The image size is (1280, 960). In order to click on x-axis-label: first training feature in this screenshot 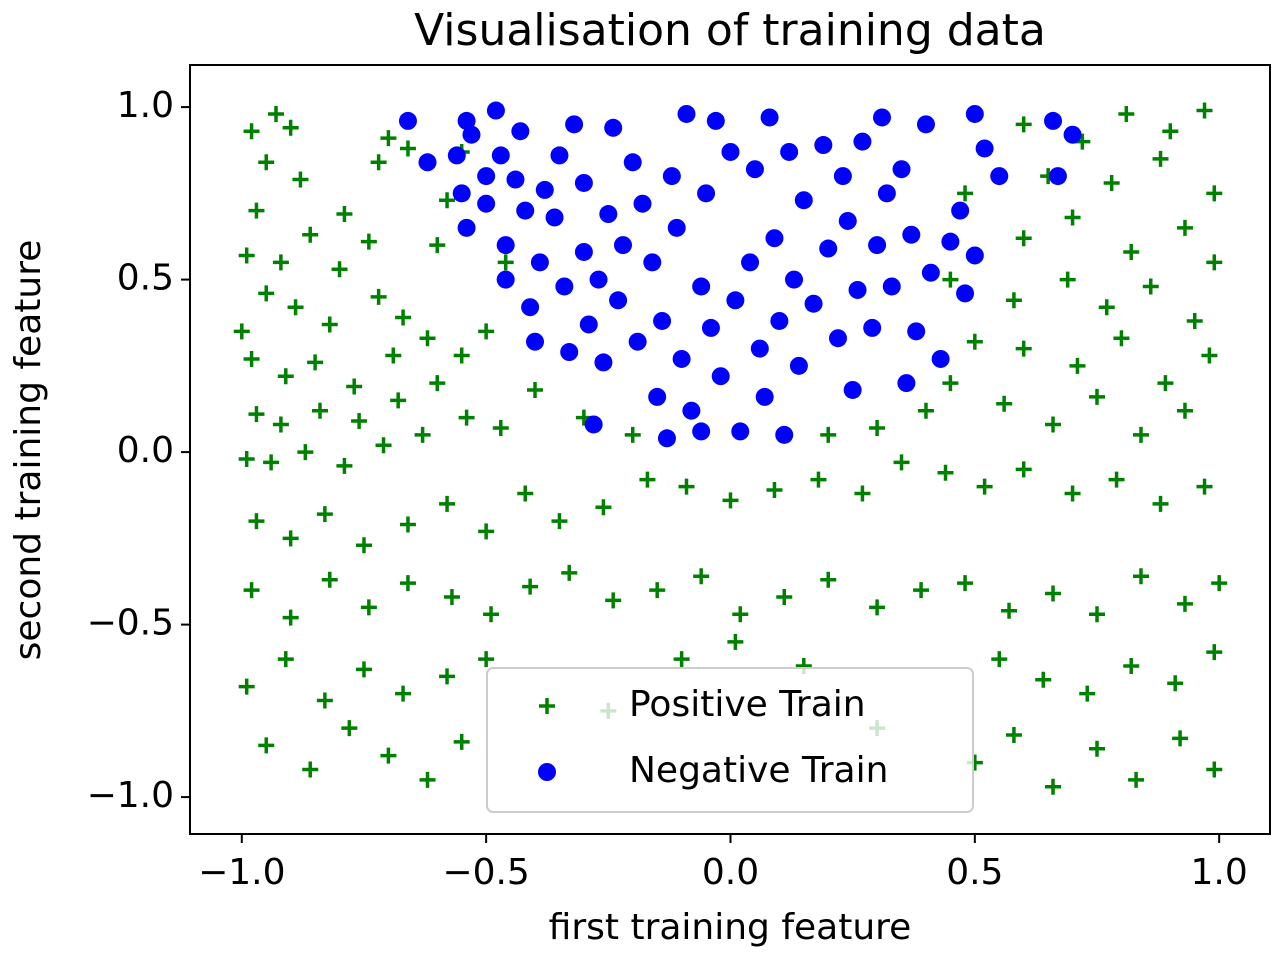, I will do `click(730, 927)`.